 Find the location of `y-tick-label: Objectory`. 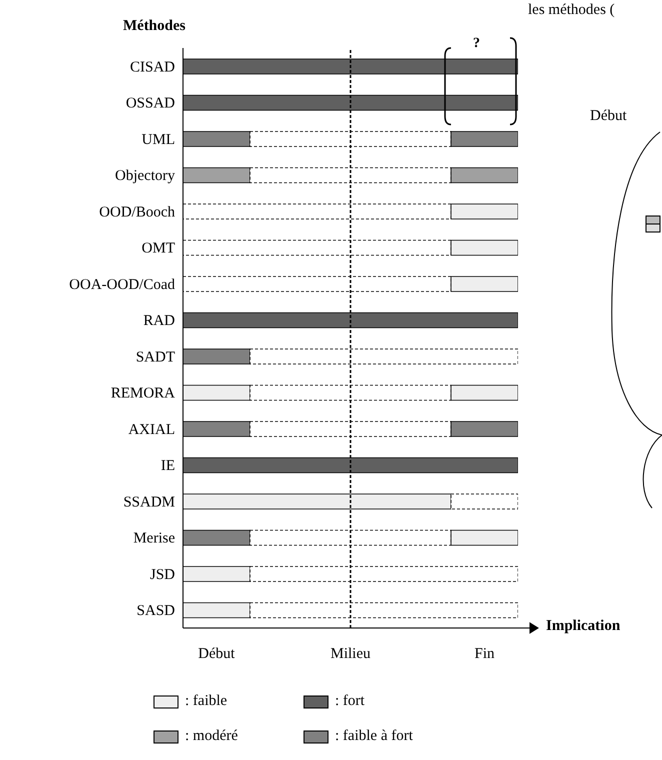

y-tick-label: Objectory is located at coordinates (145, 176).